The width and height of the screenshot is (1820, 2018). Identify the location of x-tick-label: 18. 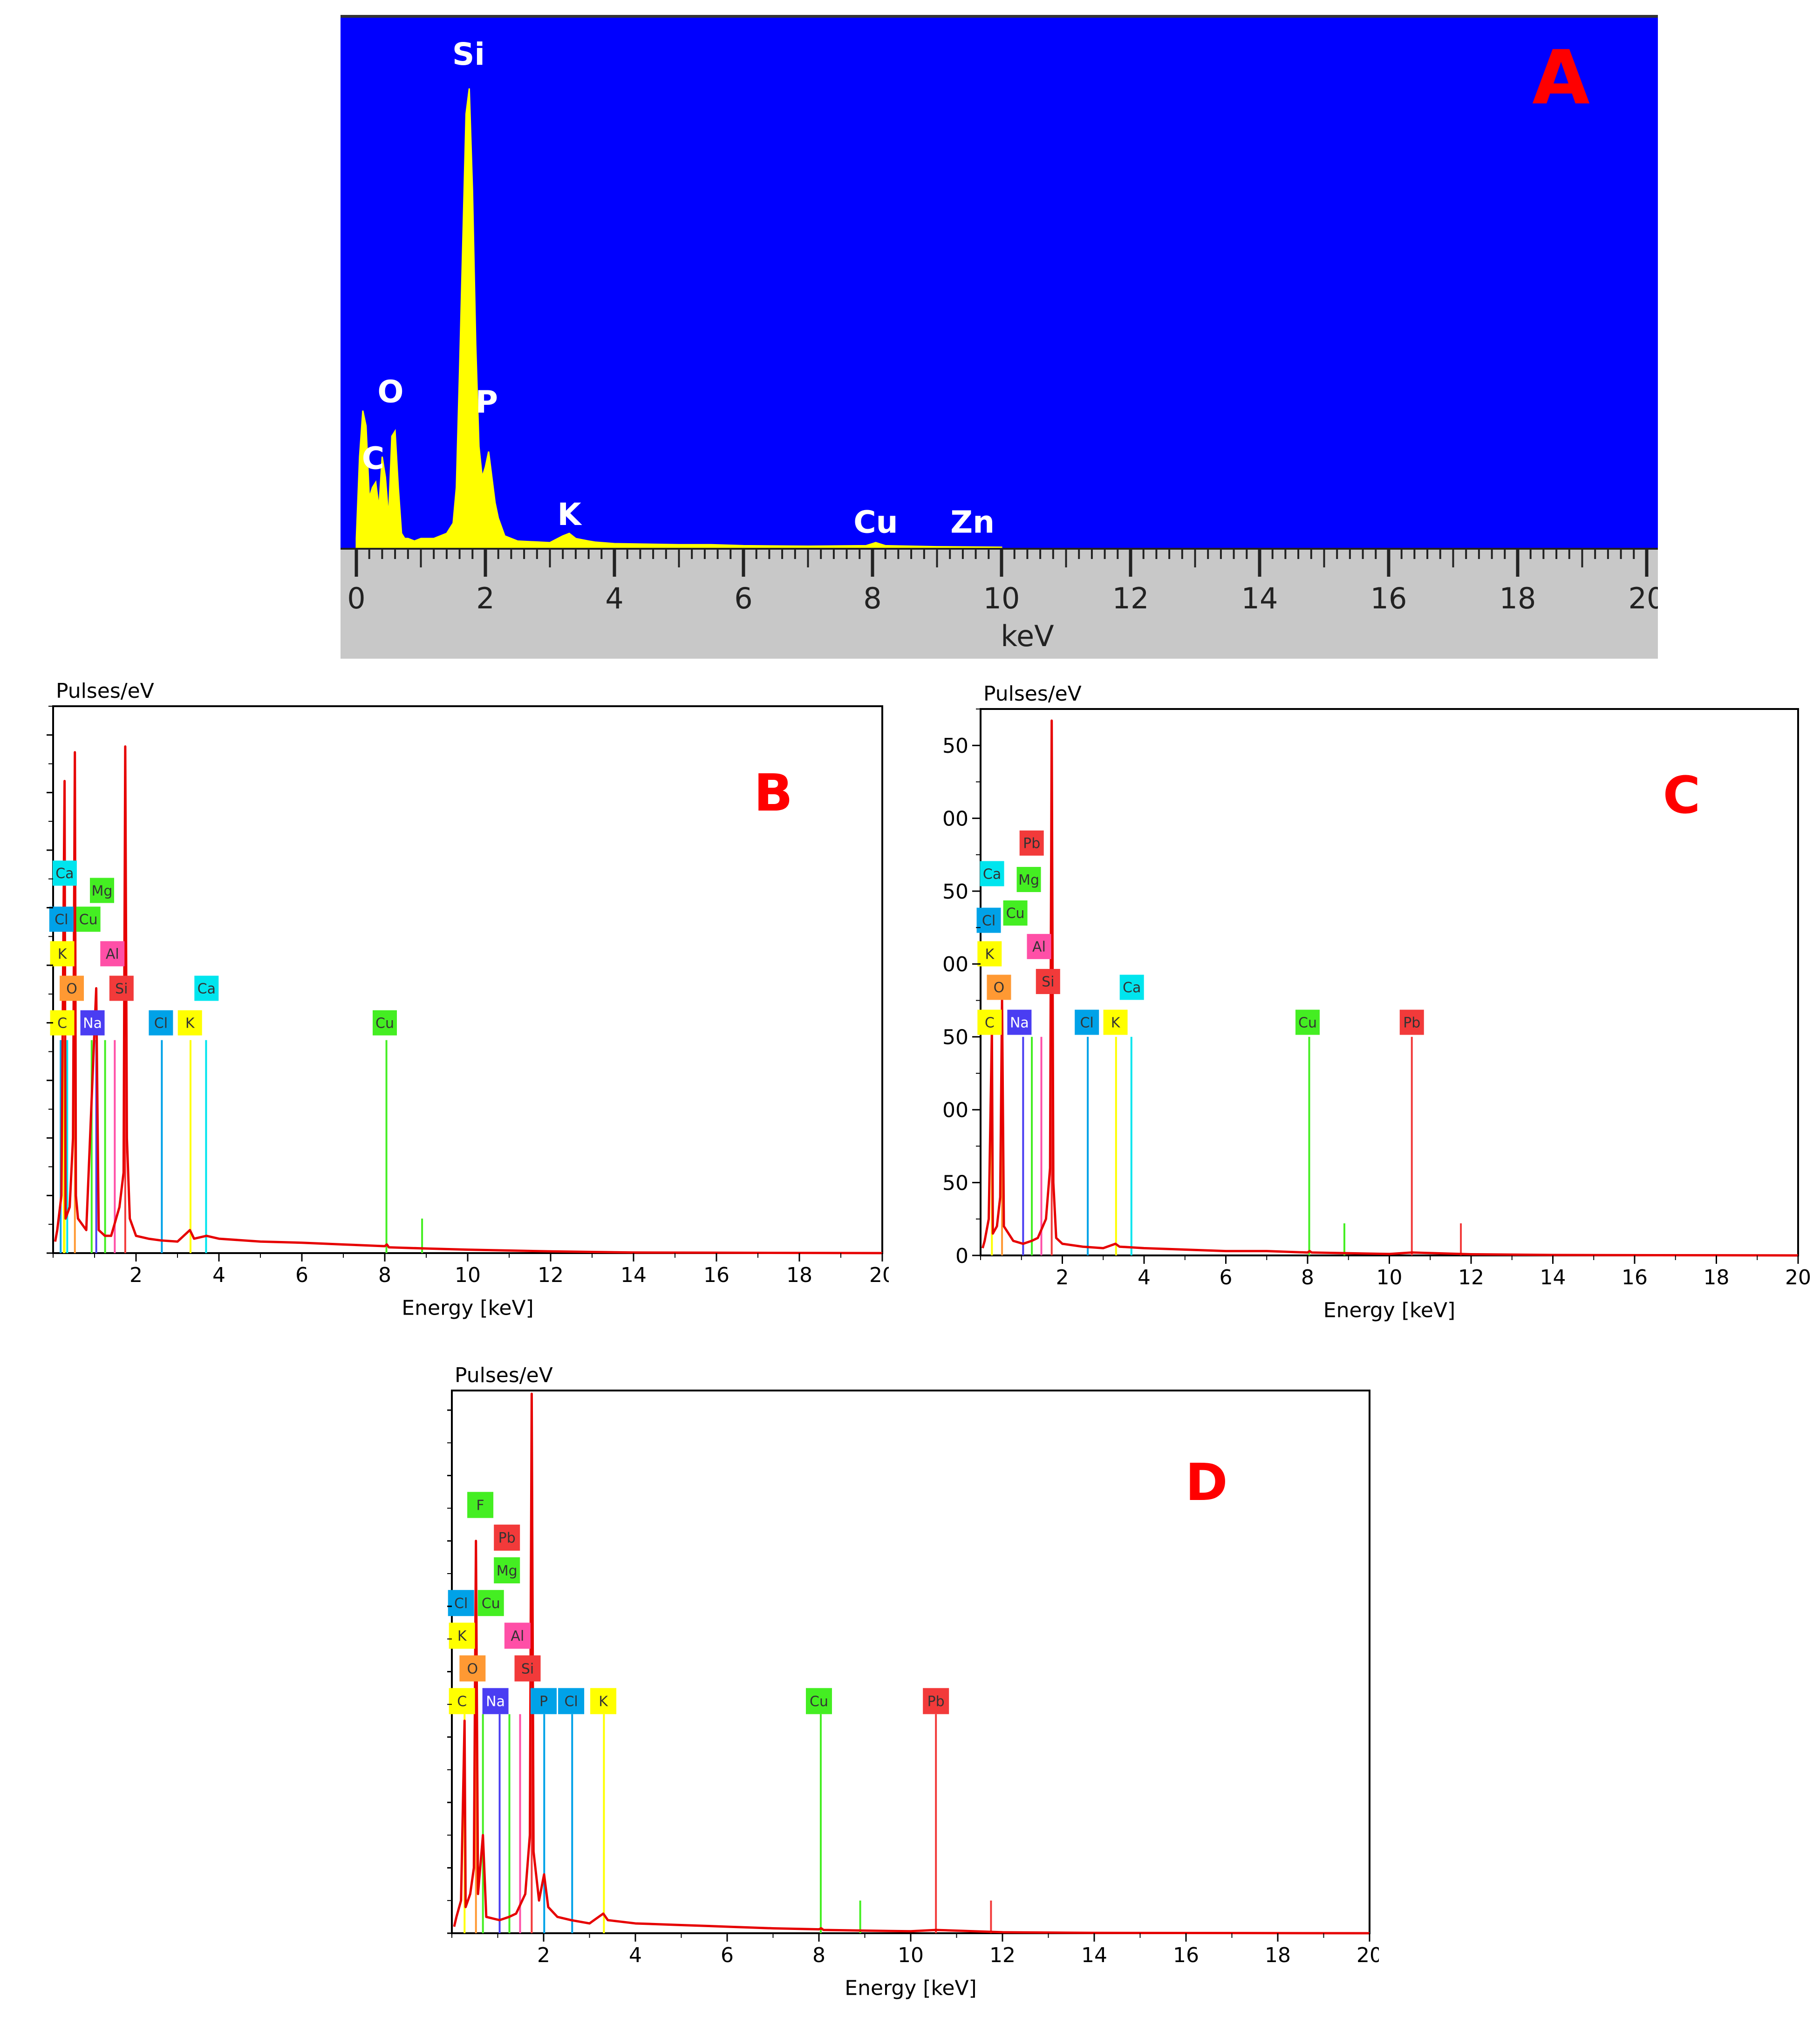
(799, 1275).